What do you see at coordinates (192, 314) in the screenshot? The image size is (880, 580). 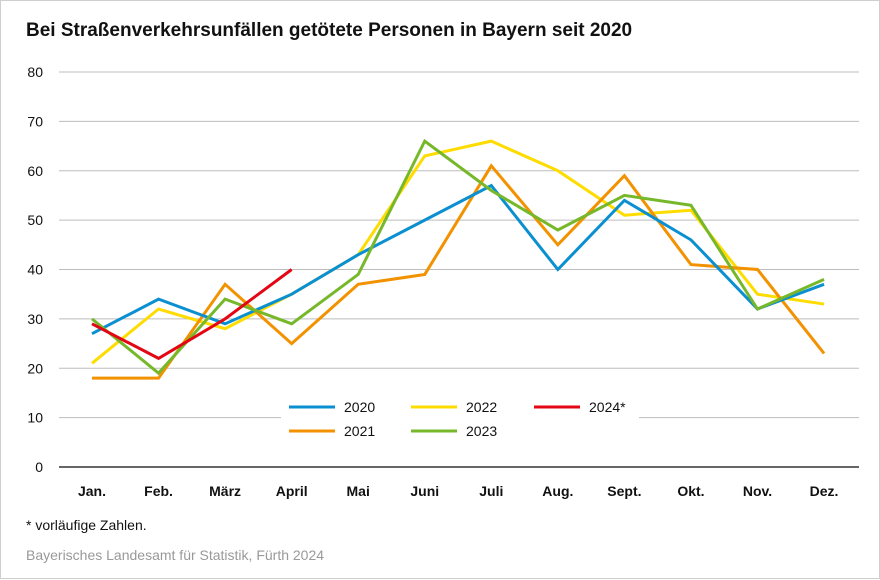 I see `series-line-2024` at bounding box center [192, 314].